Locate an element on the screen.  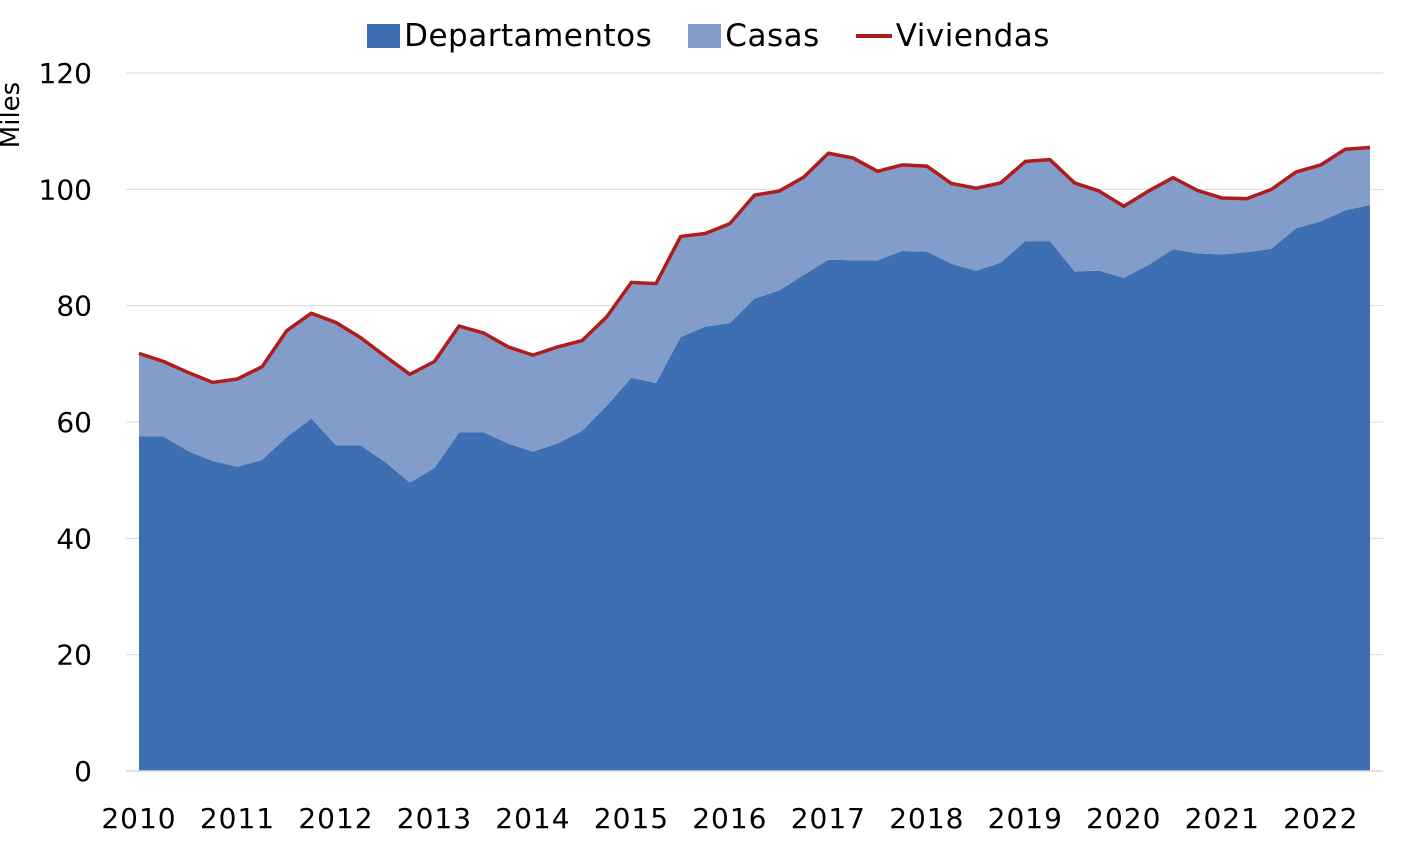
legend-swatch-departamentos is located at coordinates (384, 36).